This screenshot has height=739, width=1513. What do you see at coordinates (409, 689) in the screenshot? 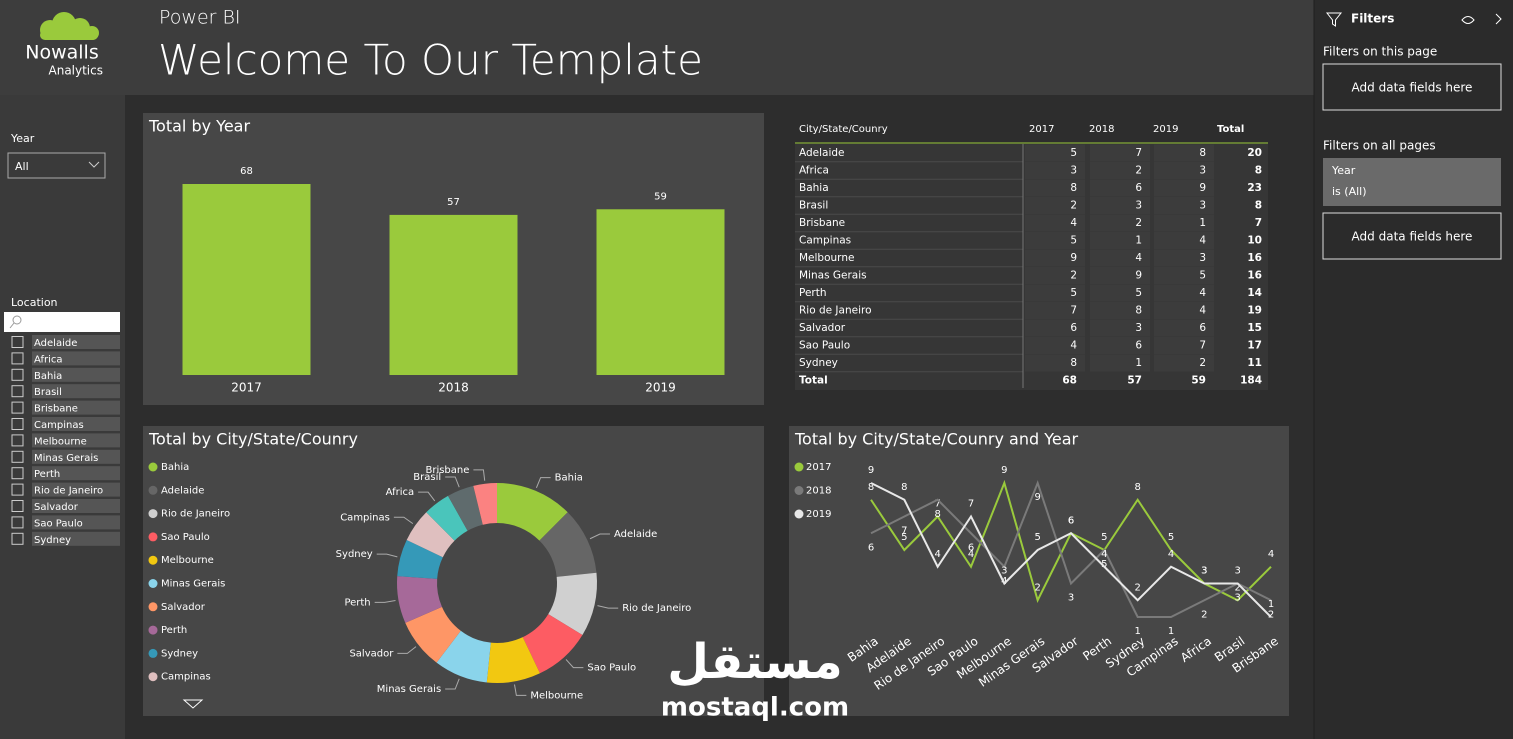
I see `slice-label: Minas Gerais` at bounding box center [409, 689].